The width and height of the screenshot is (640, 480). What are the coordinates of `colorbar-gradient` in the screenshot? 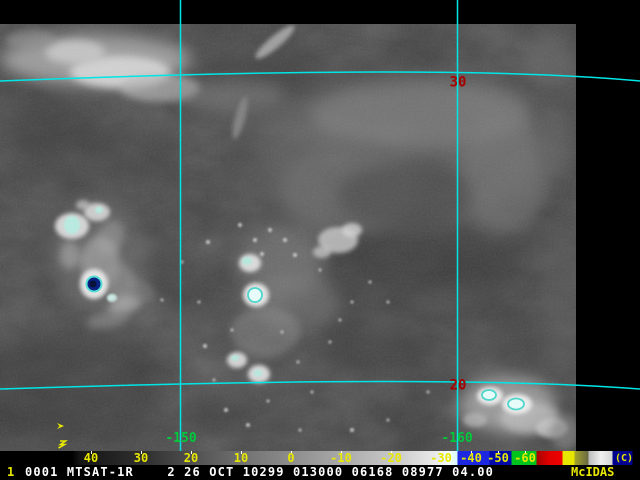 It's located at (320, 458).